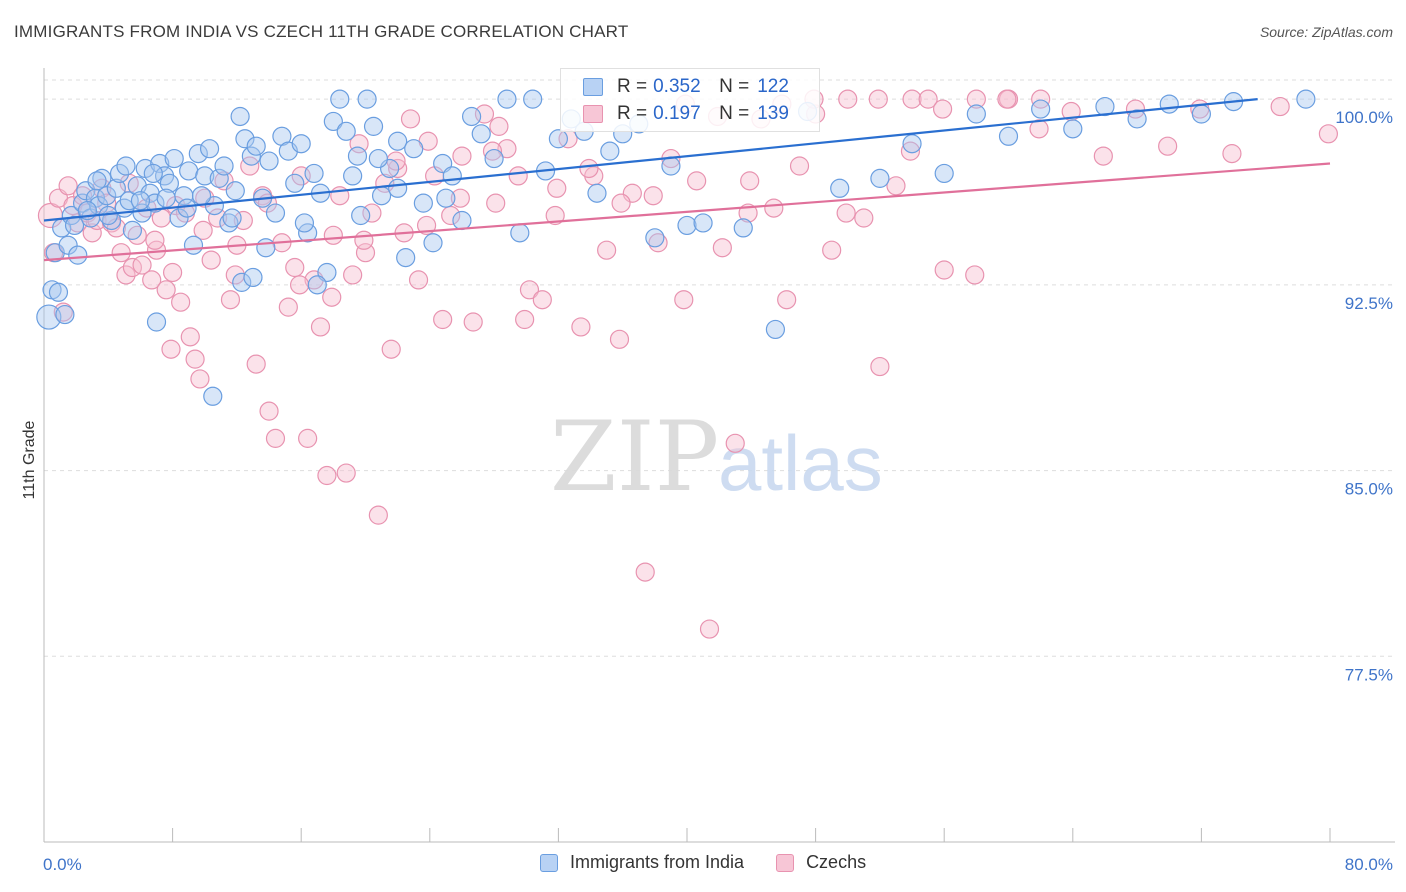  Describe the element at coordinates (549, 862) in the screenshot. I see `india-swatch` at that location.